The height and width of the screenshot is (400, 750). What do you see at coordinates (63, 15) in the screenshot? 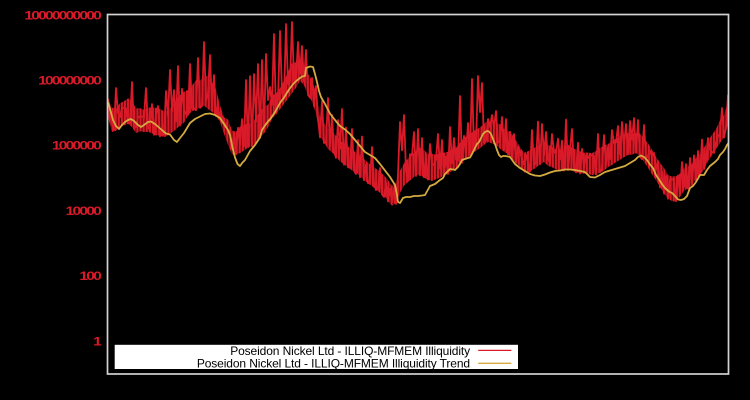
I see `svg-text: 10000000000` at bounding box center [63, 15].